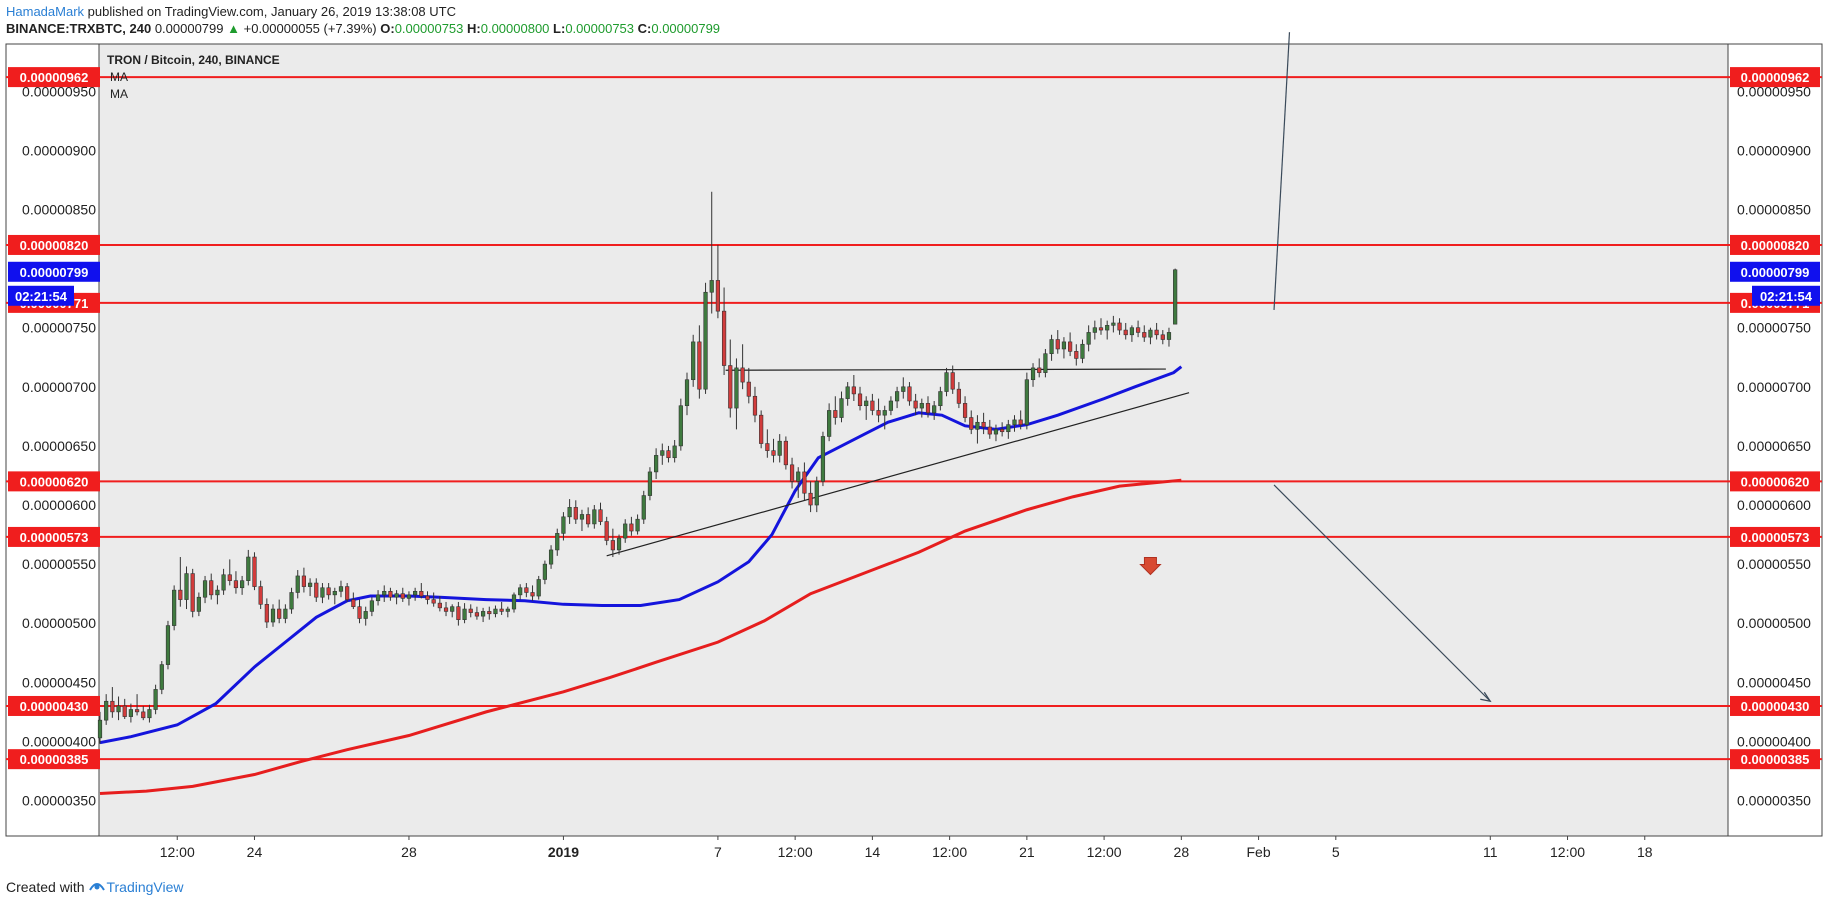 Image resolution: width=1828 pixels, height=904 pixels. I want to click on current-price-tag-left: 0.00000799, so click(54, 271).